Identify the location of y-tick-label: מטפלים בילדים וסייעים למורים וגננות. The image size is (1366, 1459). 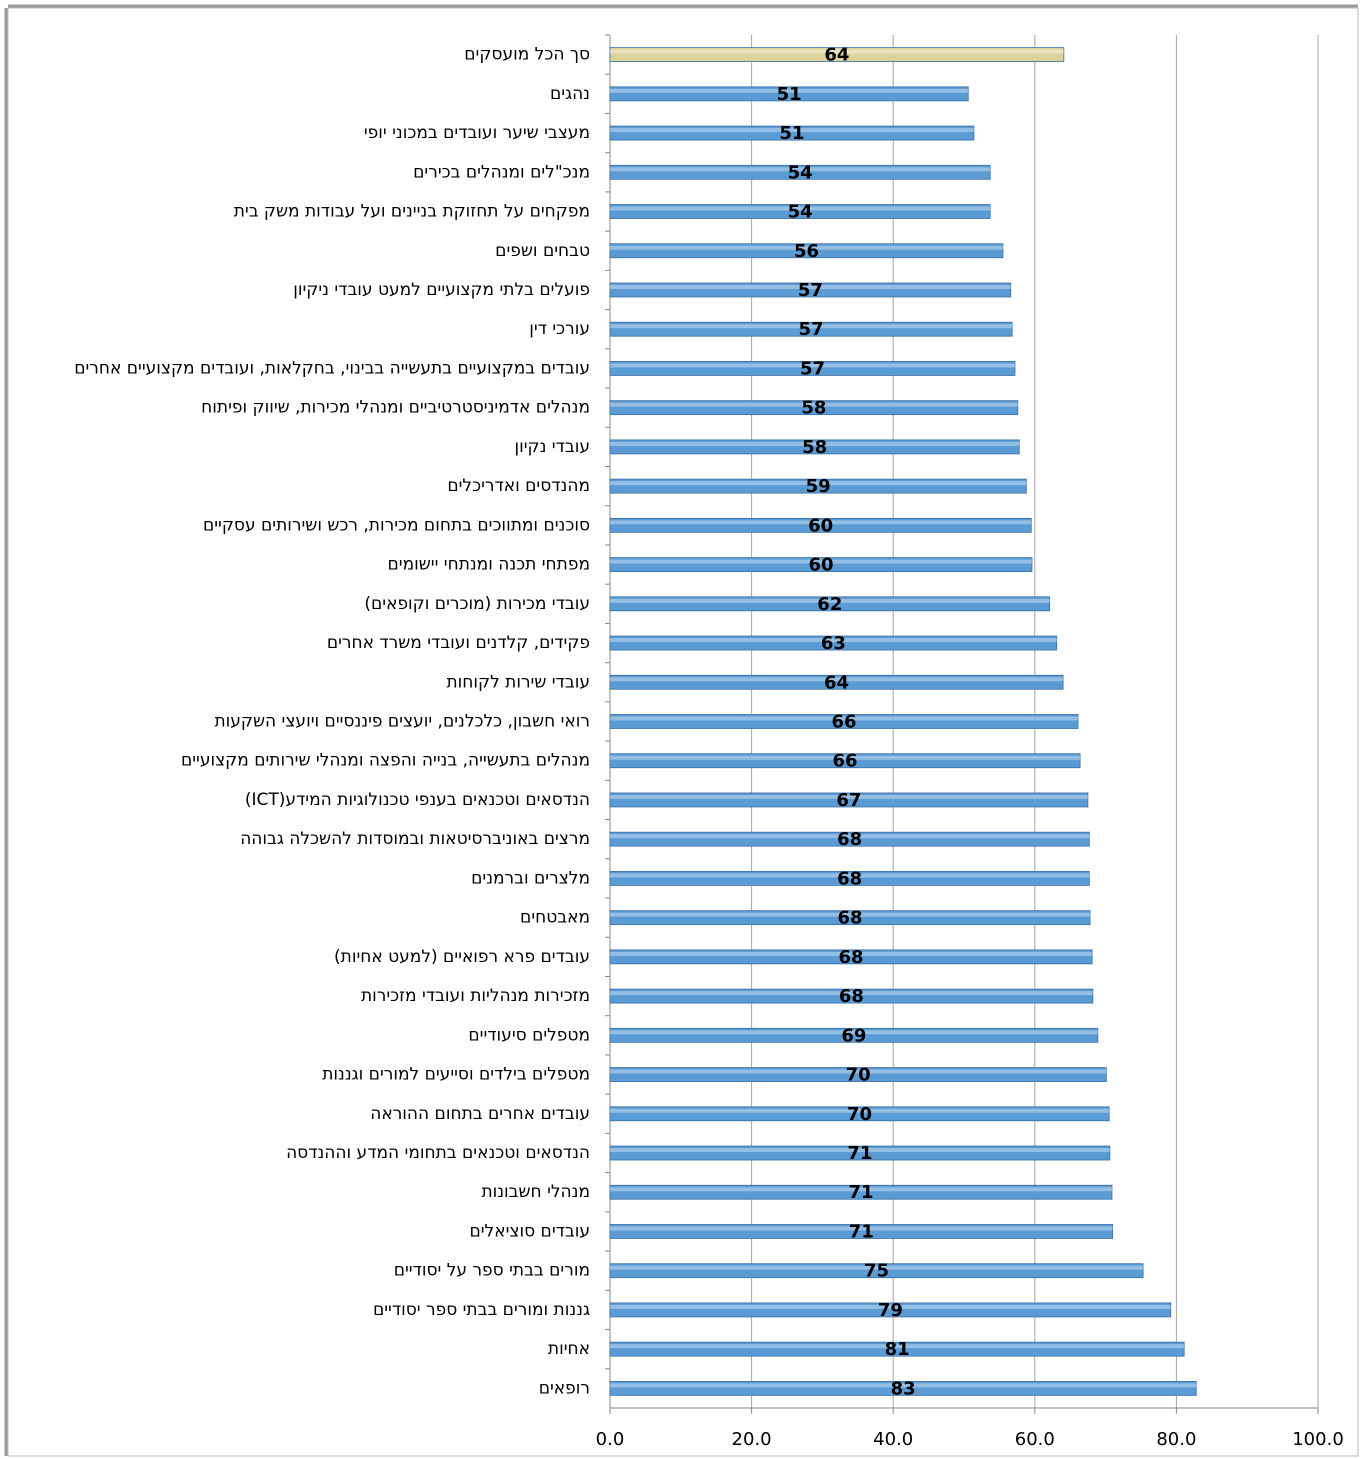
(456, 1075).